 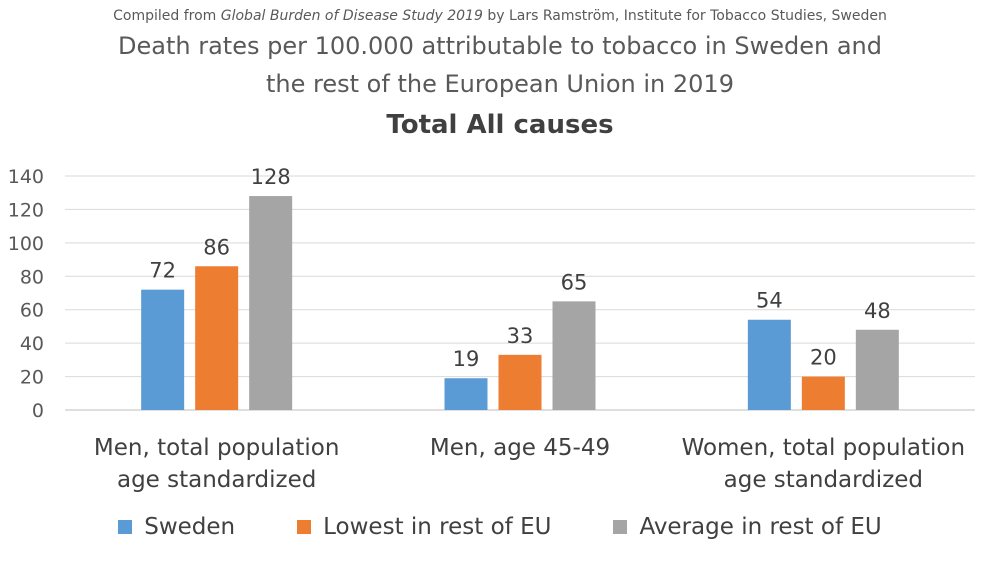 What do you see at coordinates (304, 527) in the screenshot?
I see `legend-swatch-lowest-eu` at bounding box center [304, 527].